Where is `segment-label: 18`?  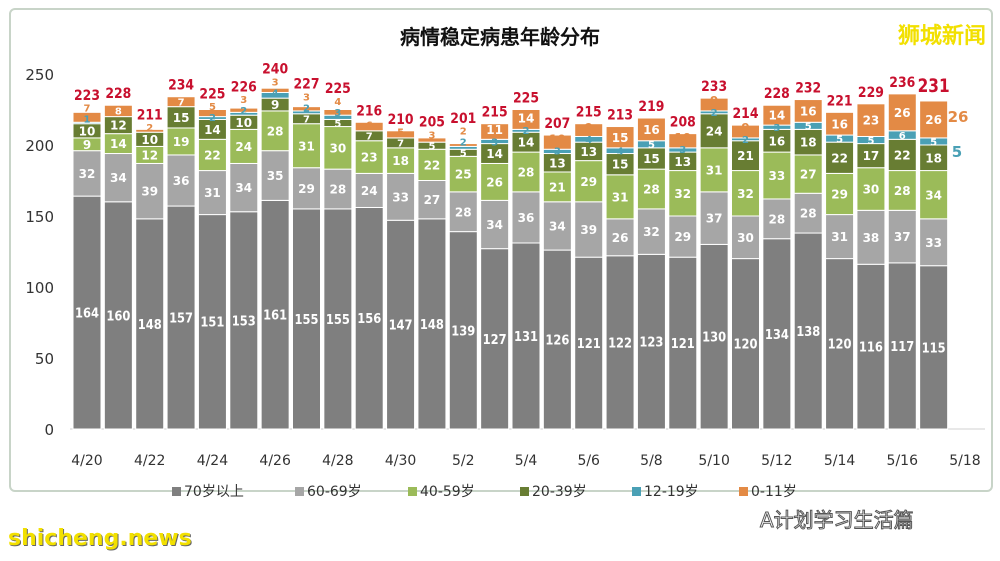 segment-label: 18 is located at coordinates (933, 158).